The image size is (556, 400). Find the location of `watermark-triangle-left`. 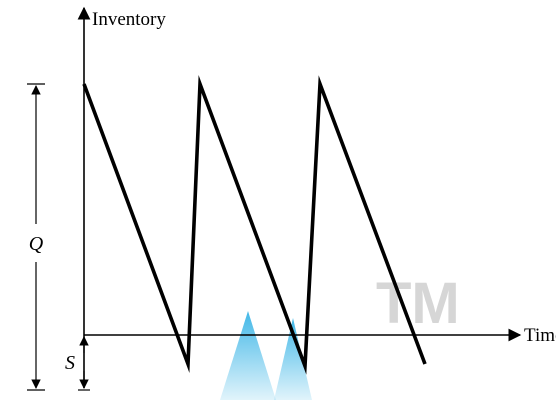

watermark-triangle-left is located at coordinates (248, 355).